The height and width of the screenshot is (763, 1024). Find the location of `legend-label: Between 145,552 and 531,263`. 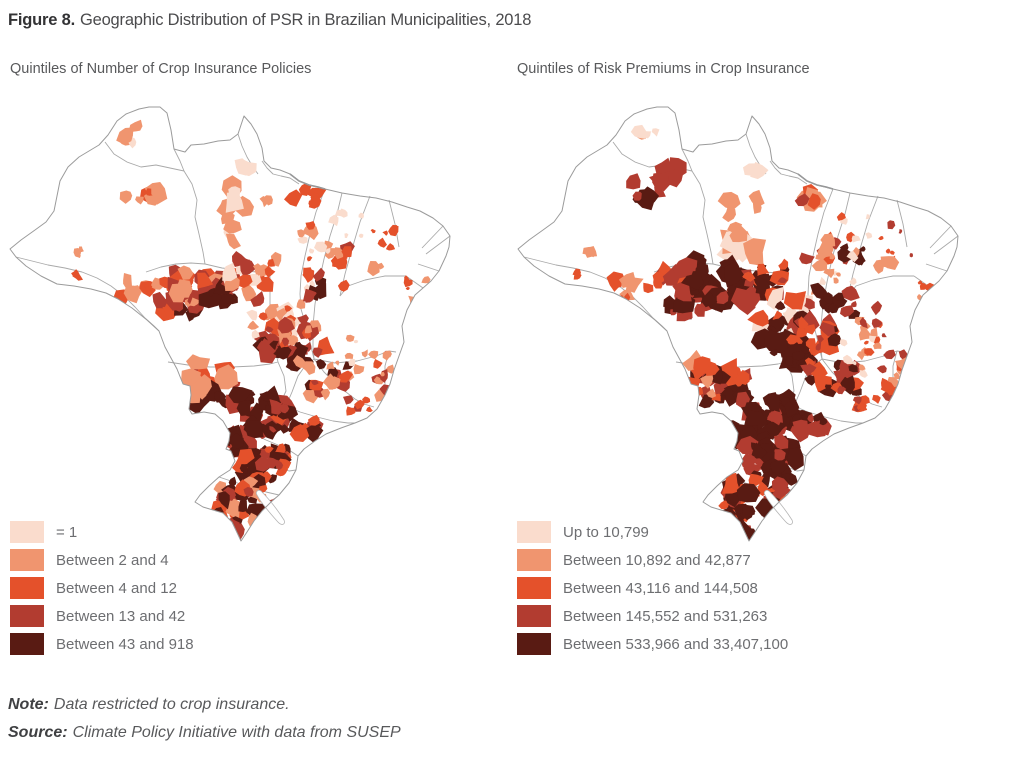

legend-label: Between 145,552 and 531,263 is located at coordinates (665, 616).